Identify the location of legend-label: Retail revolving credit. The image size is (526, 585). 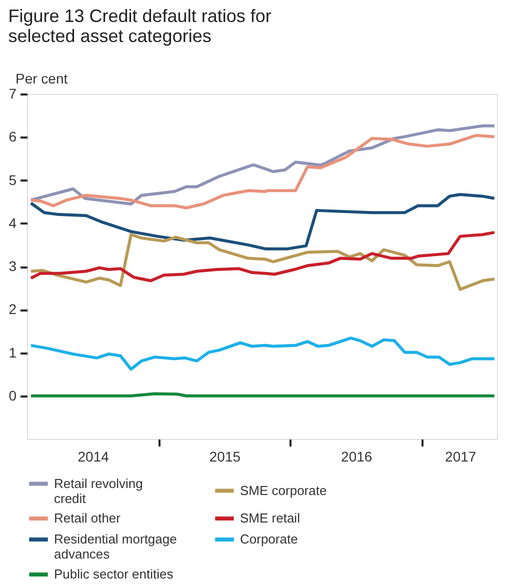
(98, 491).